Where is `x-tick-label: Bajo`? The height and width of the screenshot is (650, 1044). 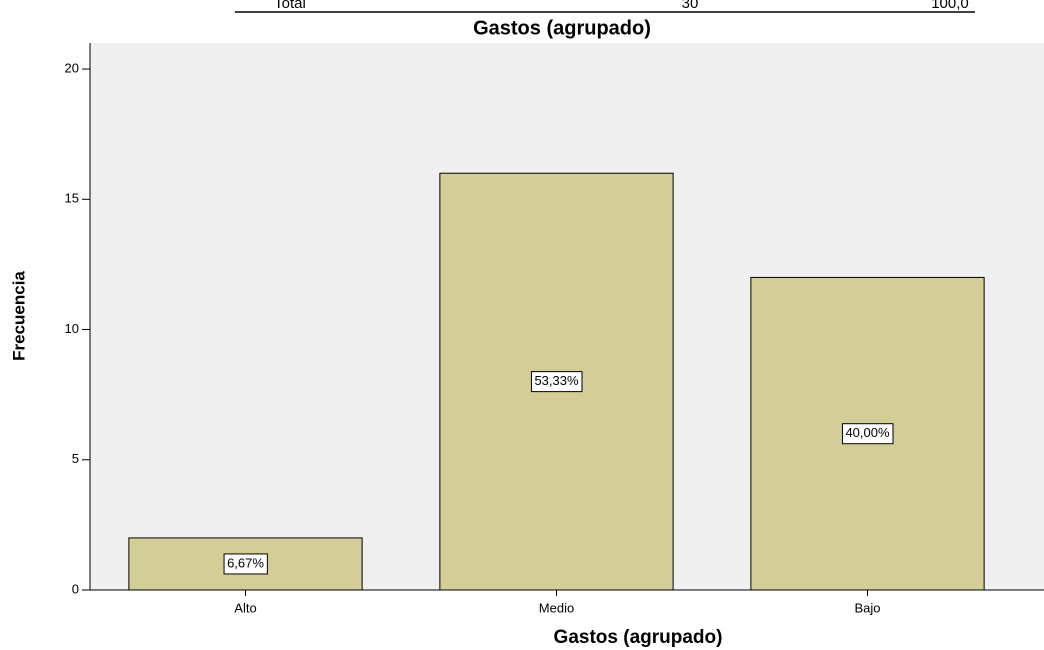 x-tick-label: Bajo is located at coordinates (867, 607).